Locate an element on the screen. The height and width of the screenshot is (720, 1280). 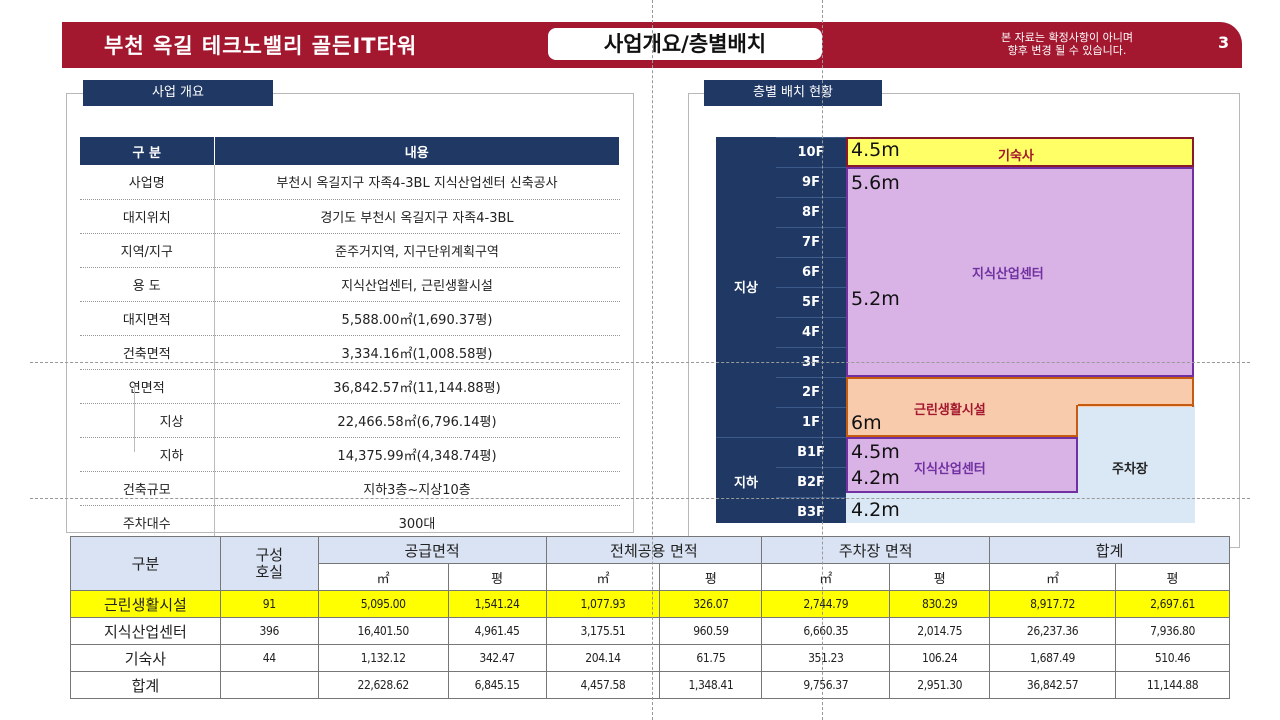
floor-cell: 1F is located at coordinates (811, 422).